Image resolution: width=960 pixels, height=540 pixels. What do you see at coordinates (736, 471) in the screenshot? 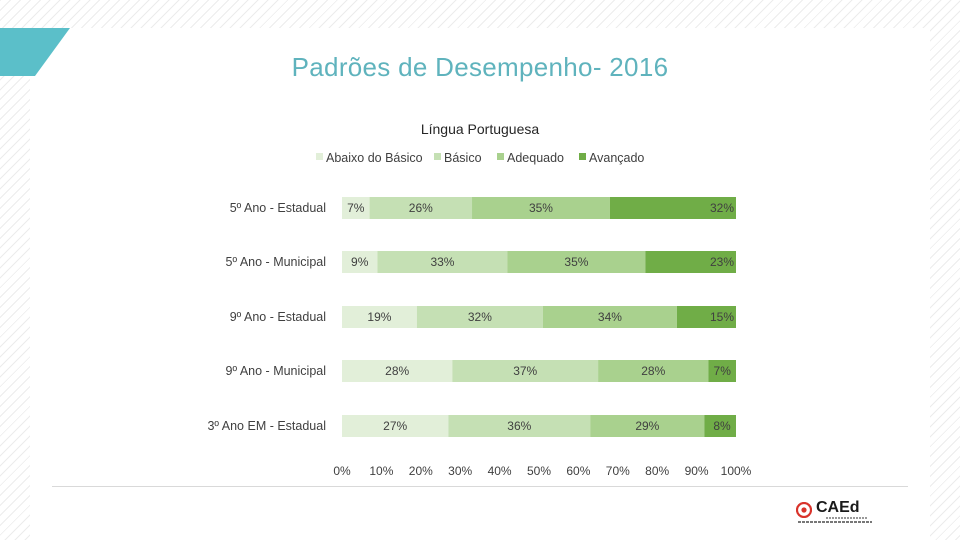
I see `x-tick-label-10: 100%` at bounding box center [736, 471].